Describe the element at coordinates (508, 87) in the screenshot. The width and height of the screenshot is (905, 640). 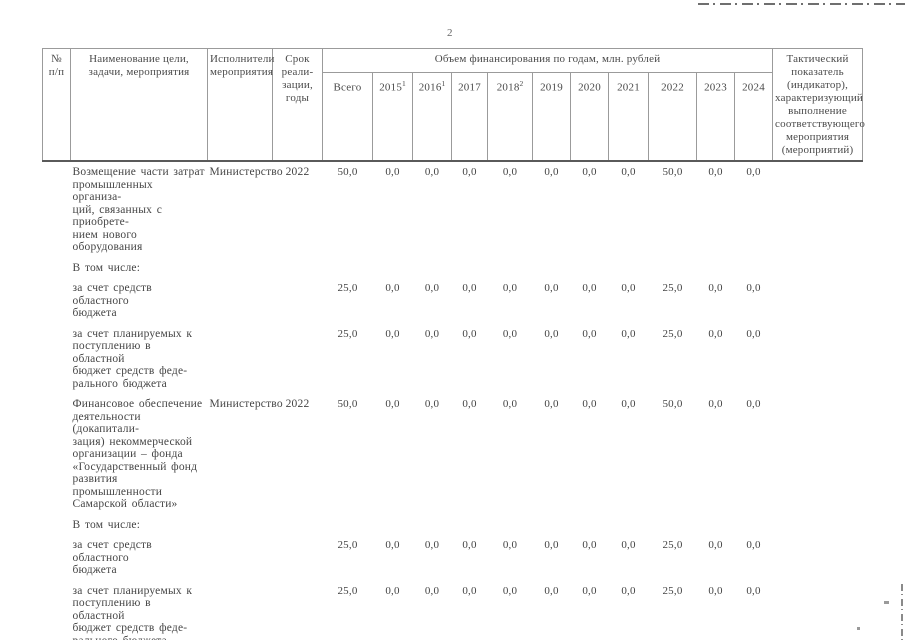
I see `year-label: 2018` at that location.